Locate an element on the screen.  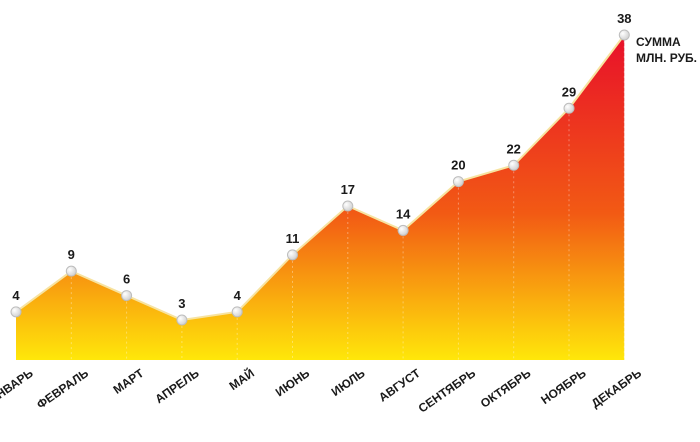
x-tick-label: АВГУСТ is located at coordinates (399, 385).